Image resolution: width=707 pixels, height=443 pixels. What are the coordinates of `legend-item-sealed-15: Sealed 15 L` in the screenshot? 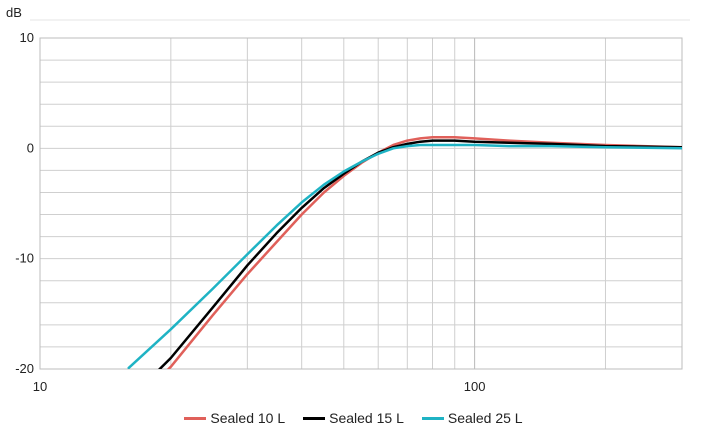 It's located at (353, 418).